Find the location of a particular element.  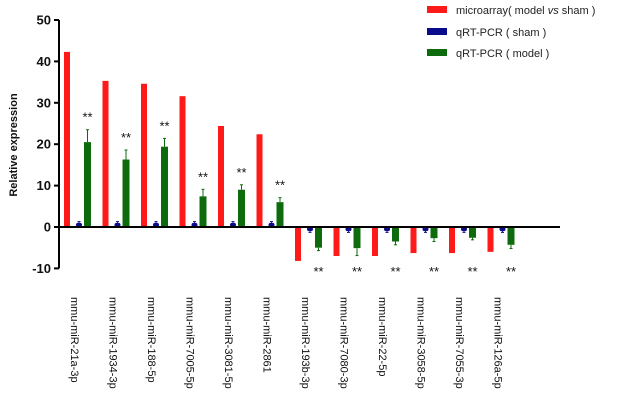

y-tick-label: 10 is located at coordinates (44, 185).